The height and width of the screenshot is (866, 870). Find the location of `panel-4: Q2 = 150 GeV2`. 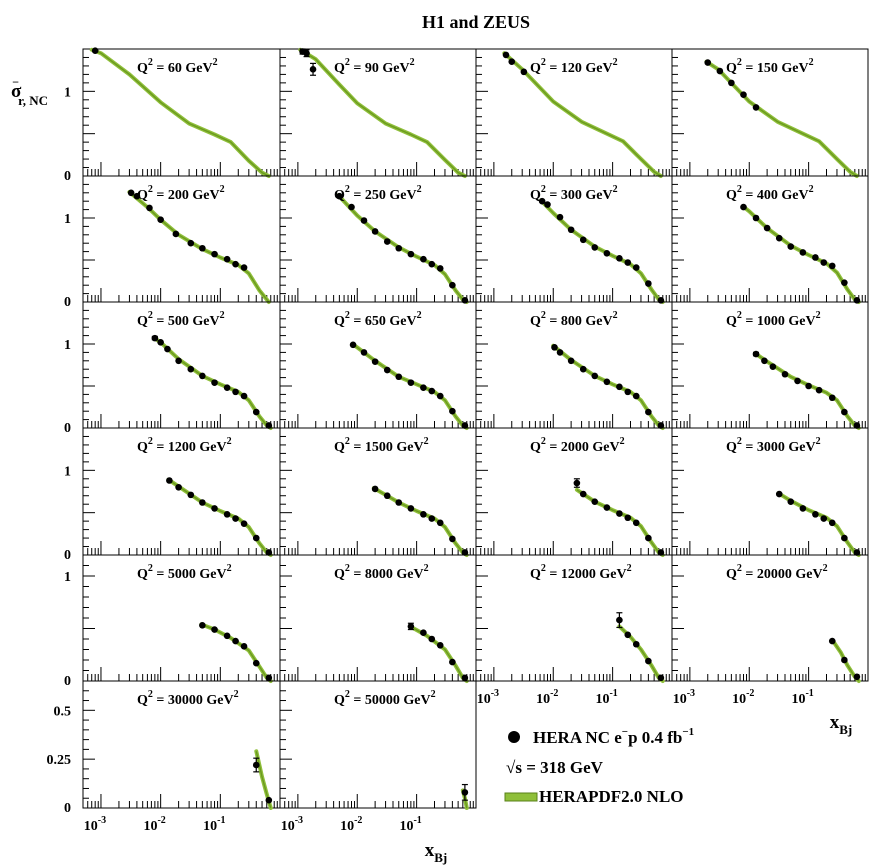

panel-4: Q2 = 150 GeV2 is located at coordinates (770, 113).